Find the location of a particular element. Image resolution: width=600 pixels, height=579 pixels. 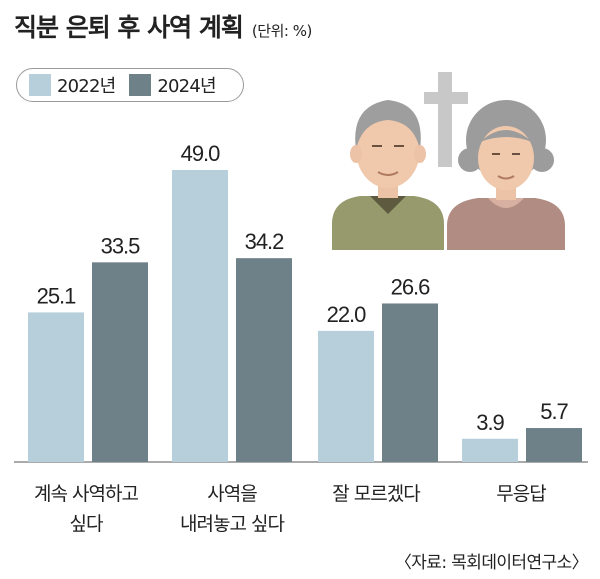

category-label-line: 사역을 is located at coordinates (232, 494).